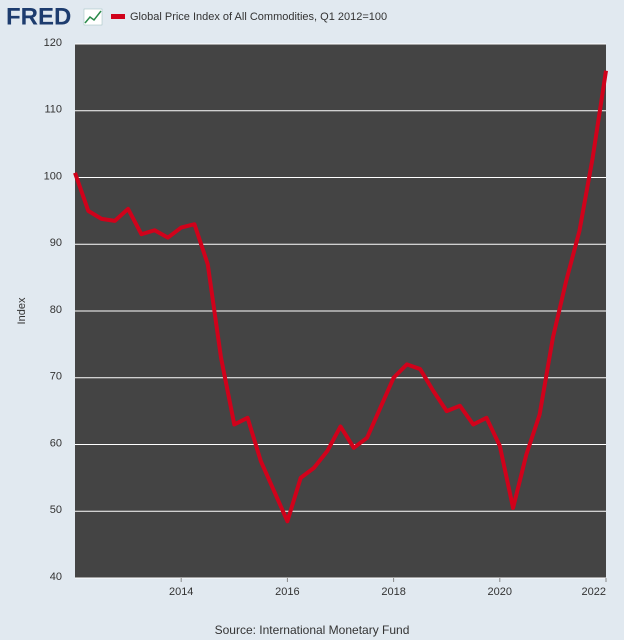  I want to click on y-tick-label: 120, so click(53, 43).